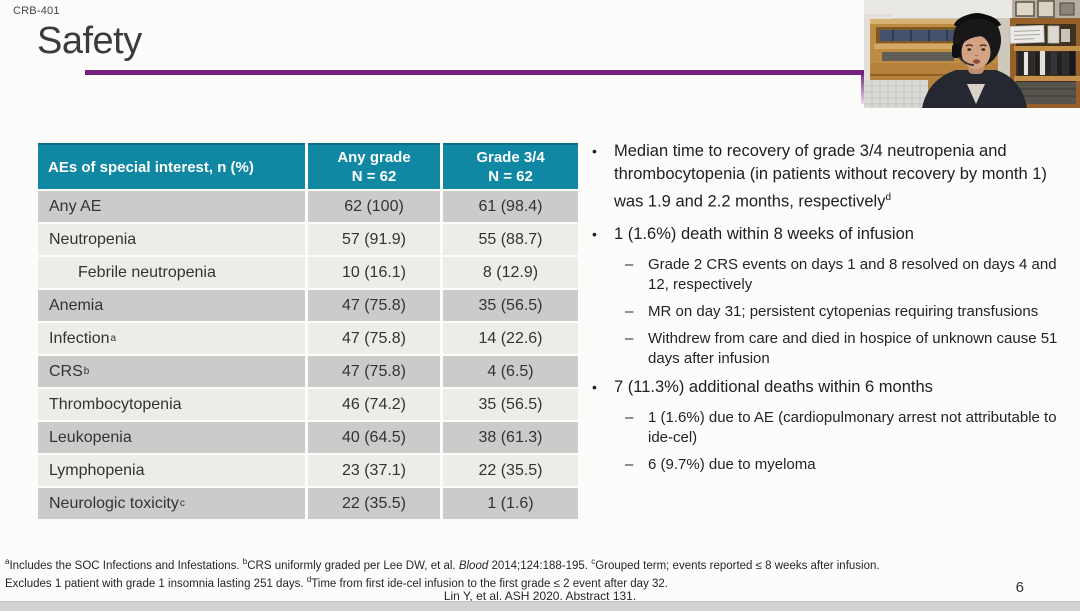 Image resolution: width=1080 pixels, height=611 pixels. Describe the element at coordinates (510, 338) in the screenshot. I see `table-cell: 14 (22.6)` at that location.